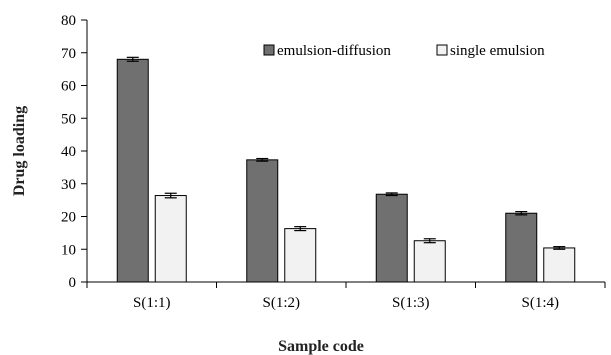 The image size is (611, 355). I want to click on y-tick-label: 60, so click(68, 87).